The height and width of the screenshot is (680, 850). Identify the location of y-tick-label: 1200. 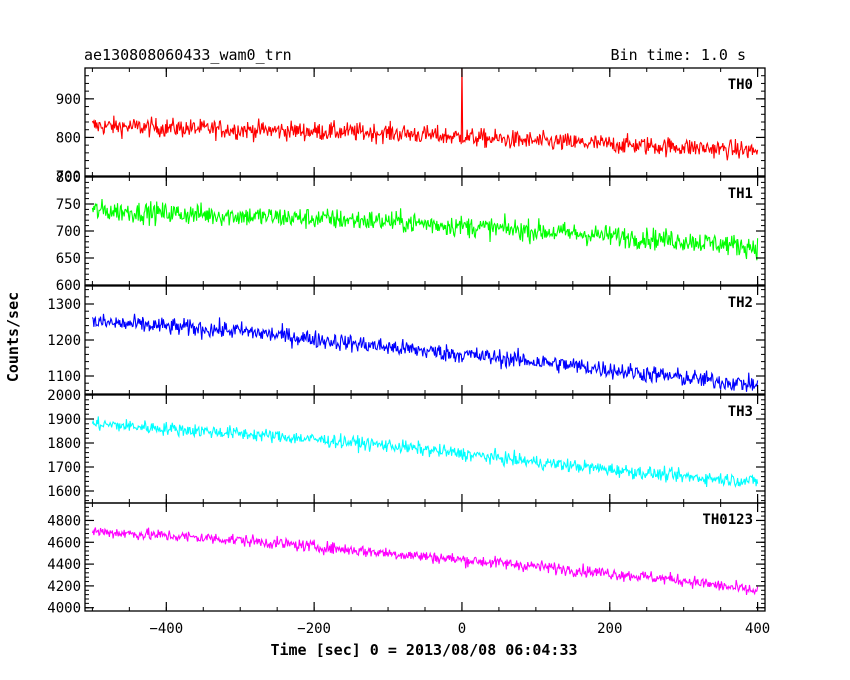
(64, 341).